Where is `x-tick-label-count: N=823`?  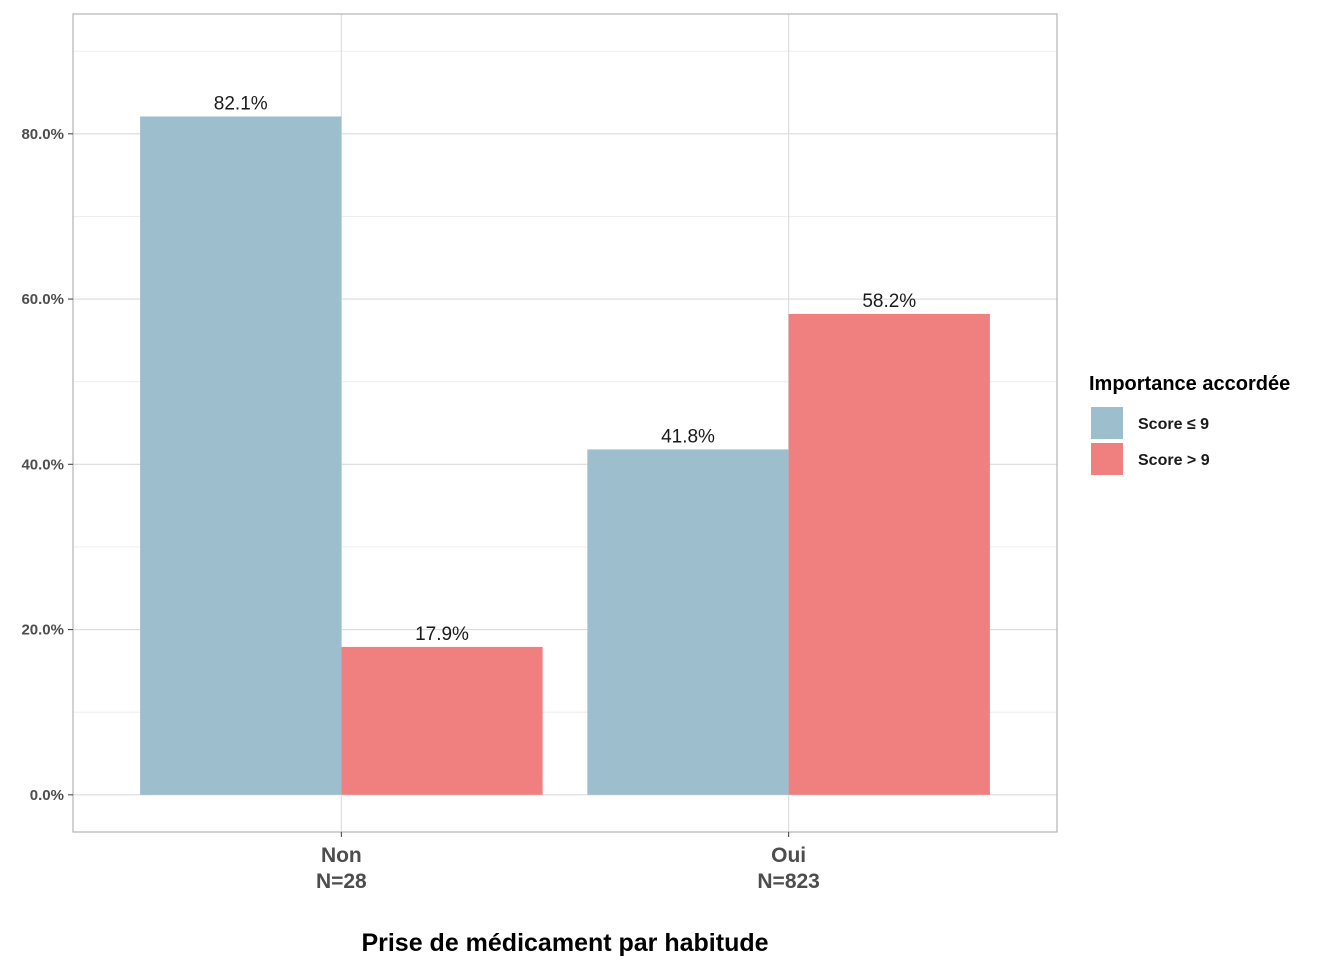 x-tick-label-count: N=823 is located at coordinates (788, 881).